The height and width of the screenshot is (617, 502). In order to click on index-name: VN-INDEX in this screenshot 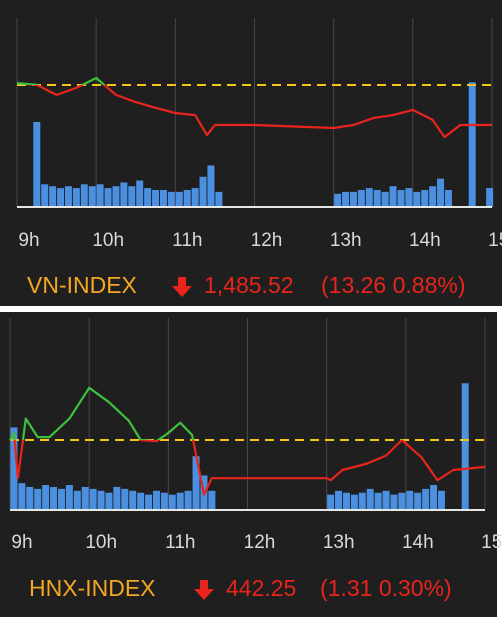, I will do `click(82, 285)`.